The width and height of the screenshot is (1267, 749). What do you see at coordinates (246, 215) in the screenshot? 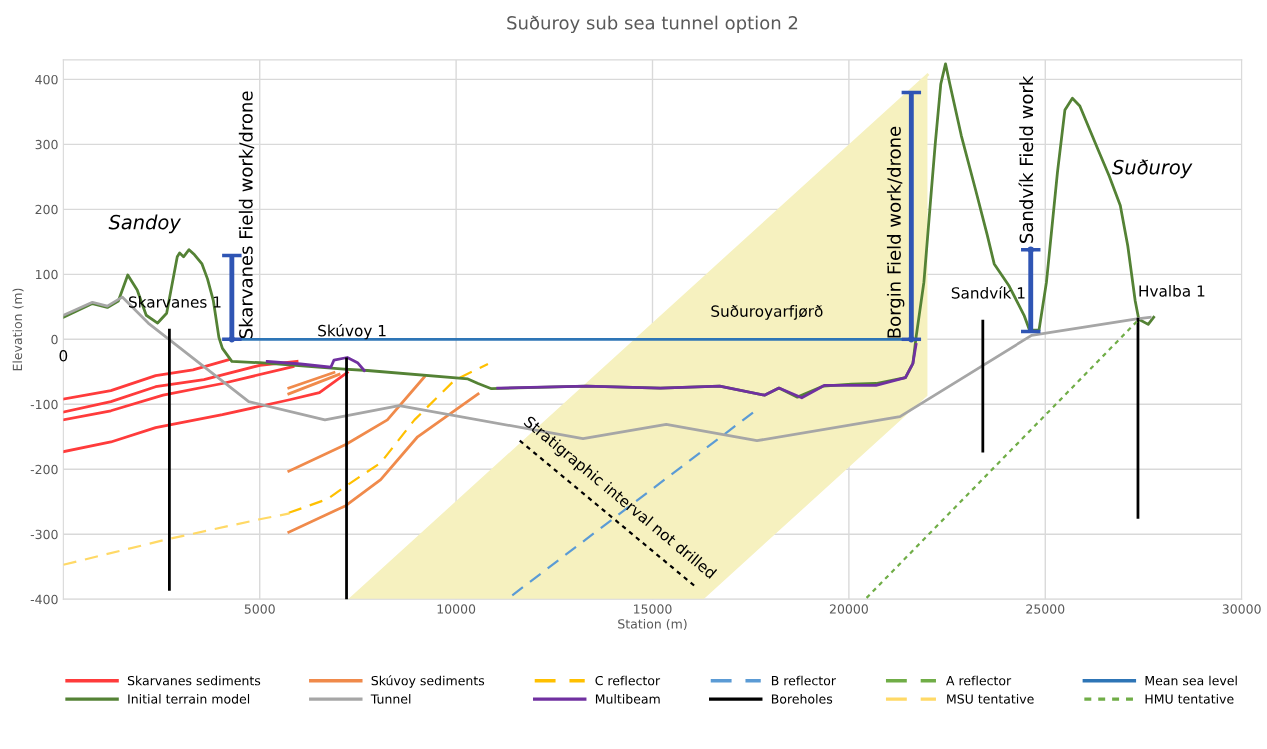
I see `text: Skarvanes Field work/drone` at bounding box center [246, 215].